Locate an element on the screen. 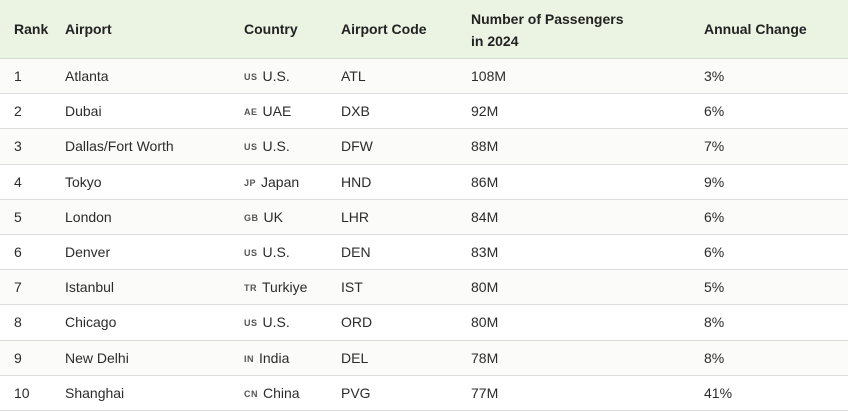 The image size is (848, 411). table-row: 8 Chicago US U.S. ORD 80M 8% is located at coordinates (424, 323).